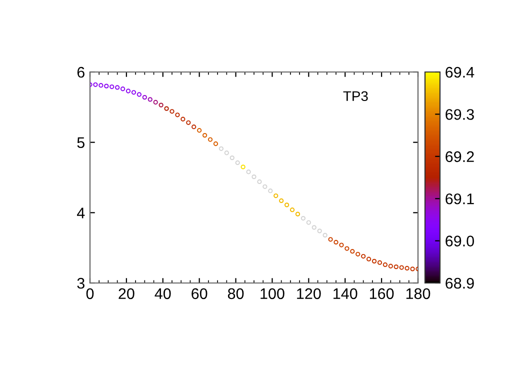  I want to click on color-bar-label: 69.2, so click(460, 156).